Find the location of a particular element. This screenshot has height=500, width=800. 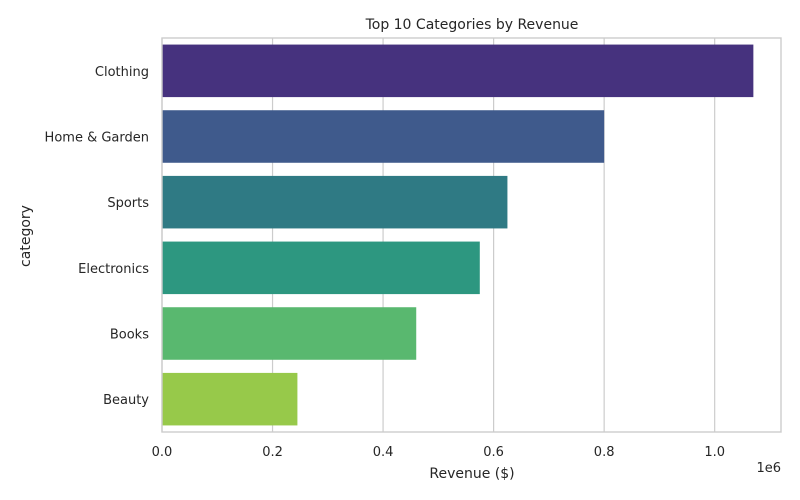

x-tick-label: 0.8 is located at coordinates (604, 452).